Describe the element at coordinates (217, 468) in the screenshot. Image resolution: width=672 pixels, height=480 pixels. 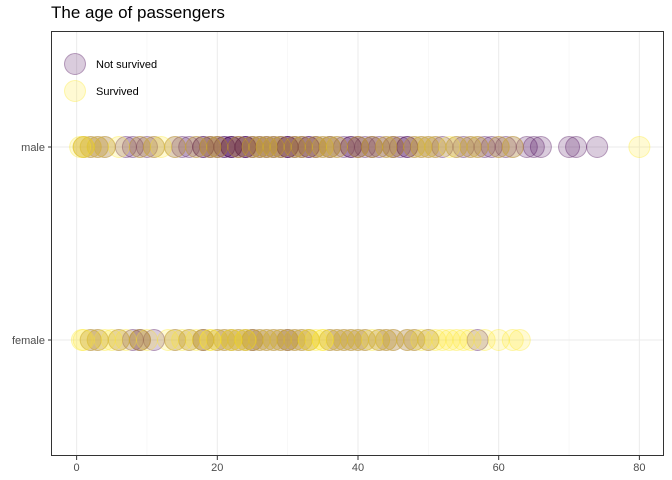
I see `x-tick-label: 20` at that location.